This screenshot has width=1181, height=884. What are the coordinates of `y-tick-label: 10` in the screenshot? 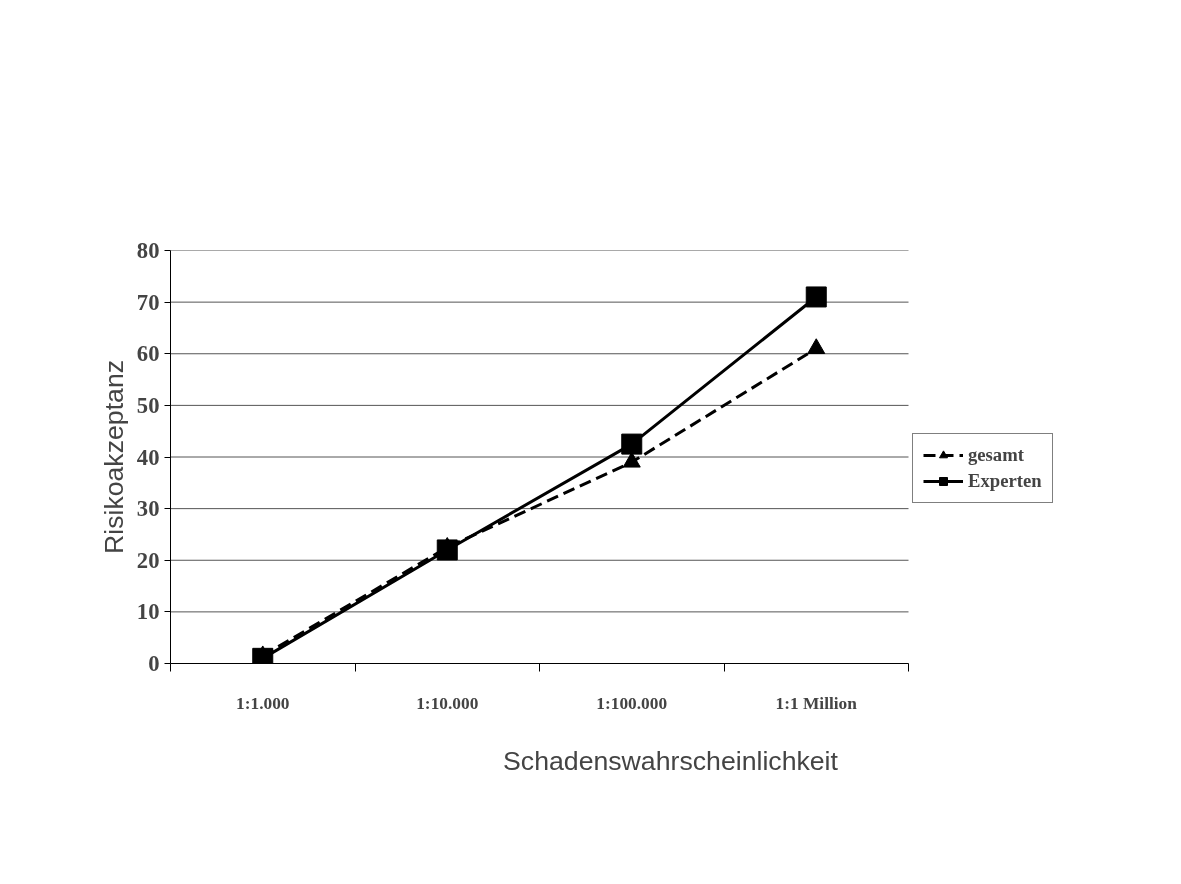 It's located at (148, 612).